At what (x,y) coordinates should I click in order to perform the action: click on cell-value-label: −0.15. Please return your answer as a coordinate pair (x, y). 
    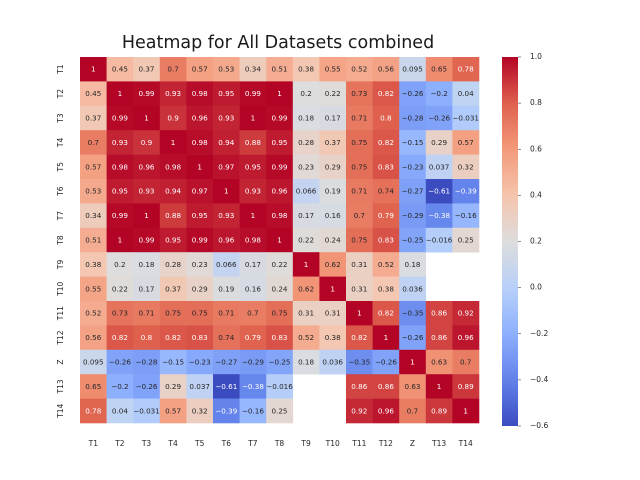
    Looking at the image, I should click on (412, 142).